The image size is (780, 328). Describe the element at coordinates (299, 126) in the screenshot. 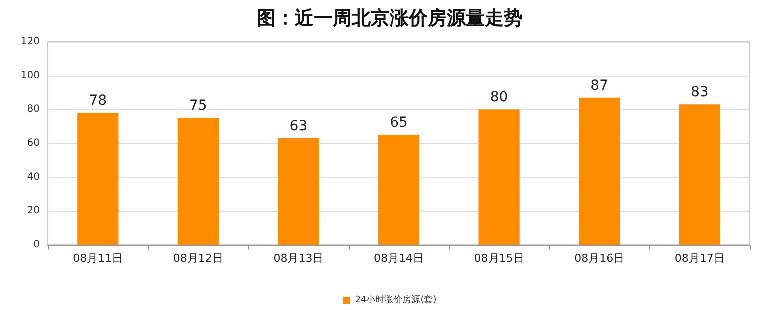

I see `data-label: 63` at that location.